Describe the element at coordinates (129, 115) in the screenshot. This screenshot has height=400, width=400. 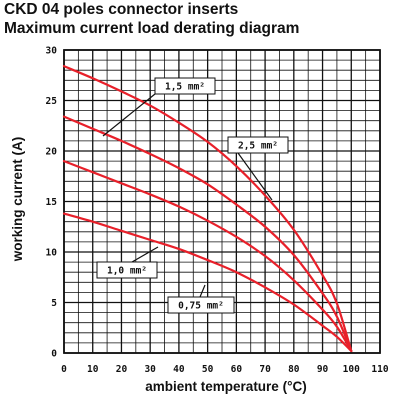
I see `annotation-leader-1-5-mm` at that location.